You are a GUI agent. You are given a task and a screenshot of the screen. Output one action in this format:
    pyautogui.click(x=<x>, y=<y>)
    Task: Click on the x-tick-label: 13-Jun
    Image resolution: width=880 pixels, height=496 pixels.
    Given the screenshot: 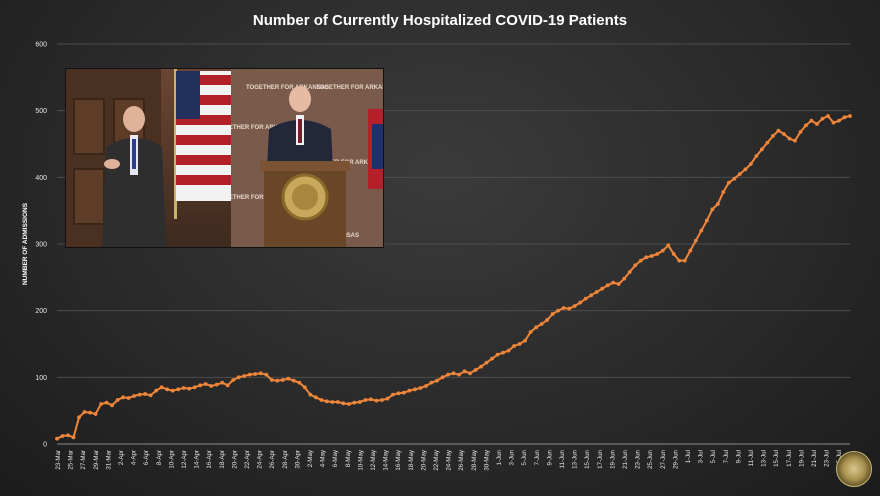 What is the action you would take?
    pyautogui.click(x=575, y=458)
    